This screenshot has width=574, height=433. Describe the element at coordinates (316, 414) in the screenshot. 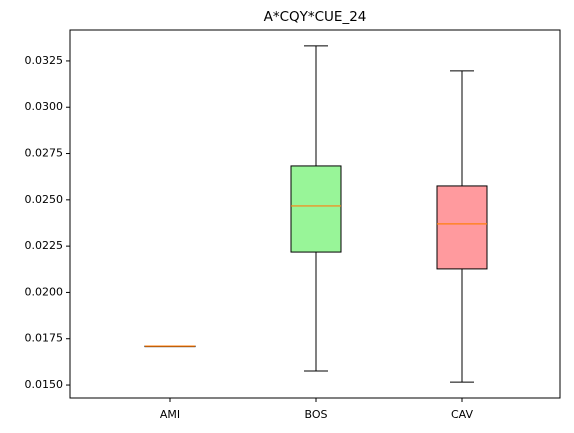

I see `x-tick-label: BOS` at that location.